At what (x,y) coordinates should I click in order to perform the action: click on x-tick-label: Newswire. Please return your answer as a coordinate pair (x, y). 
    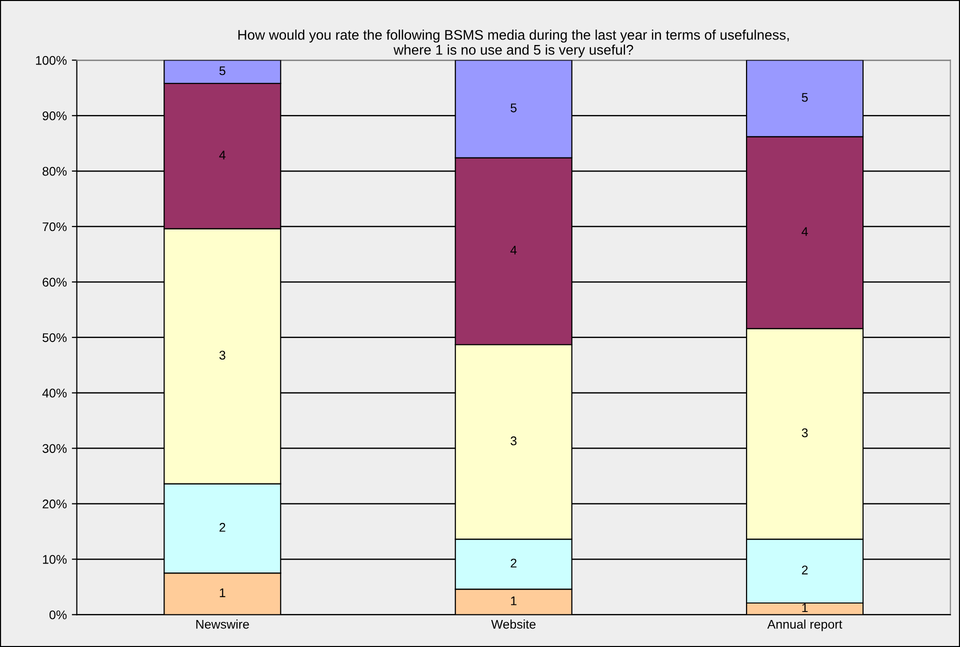
    Looking at the image, I should click on (222, 624).